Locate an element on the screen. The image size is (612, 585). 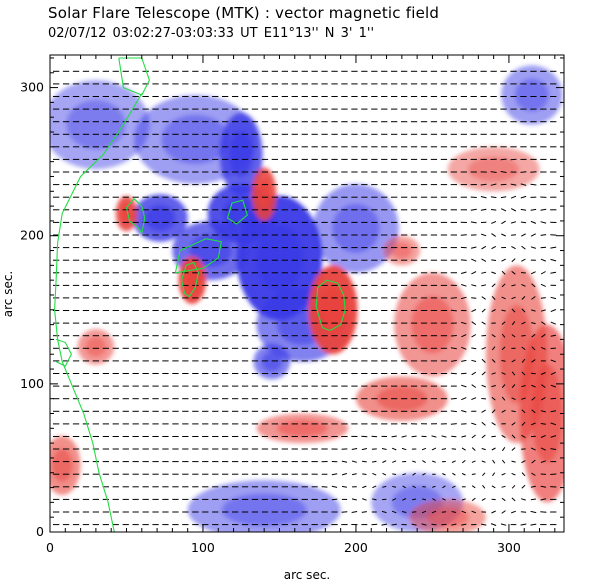
x-tick-label: 100 is located at coordinates (203, 547).